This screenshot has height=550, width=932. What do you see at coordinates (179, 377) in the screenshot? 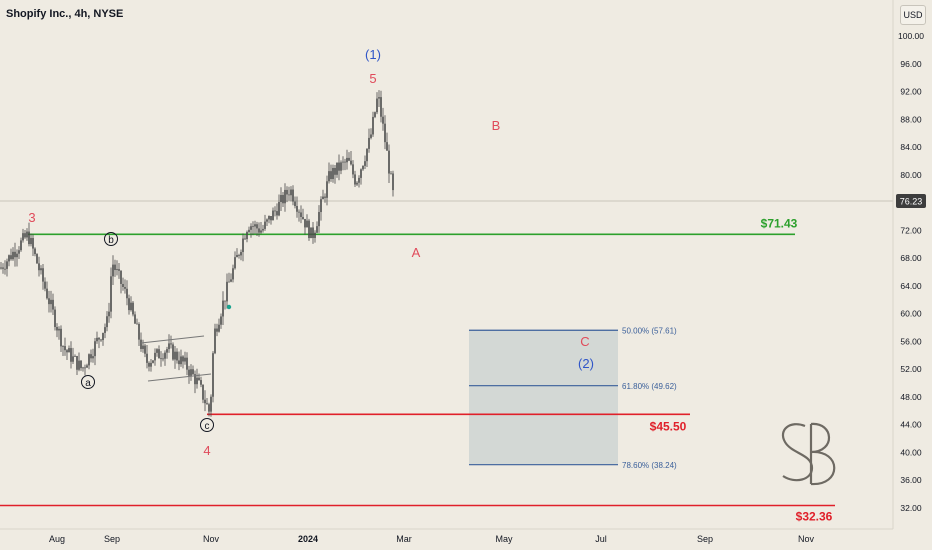
I see `channel-lower-line` at bounding box center [179, 377].